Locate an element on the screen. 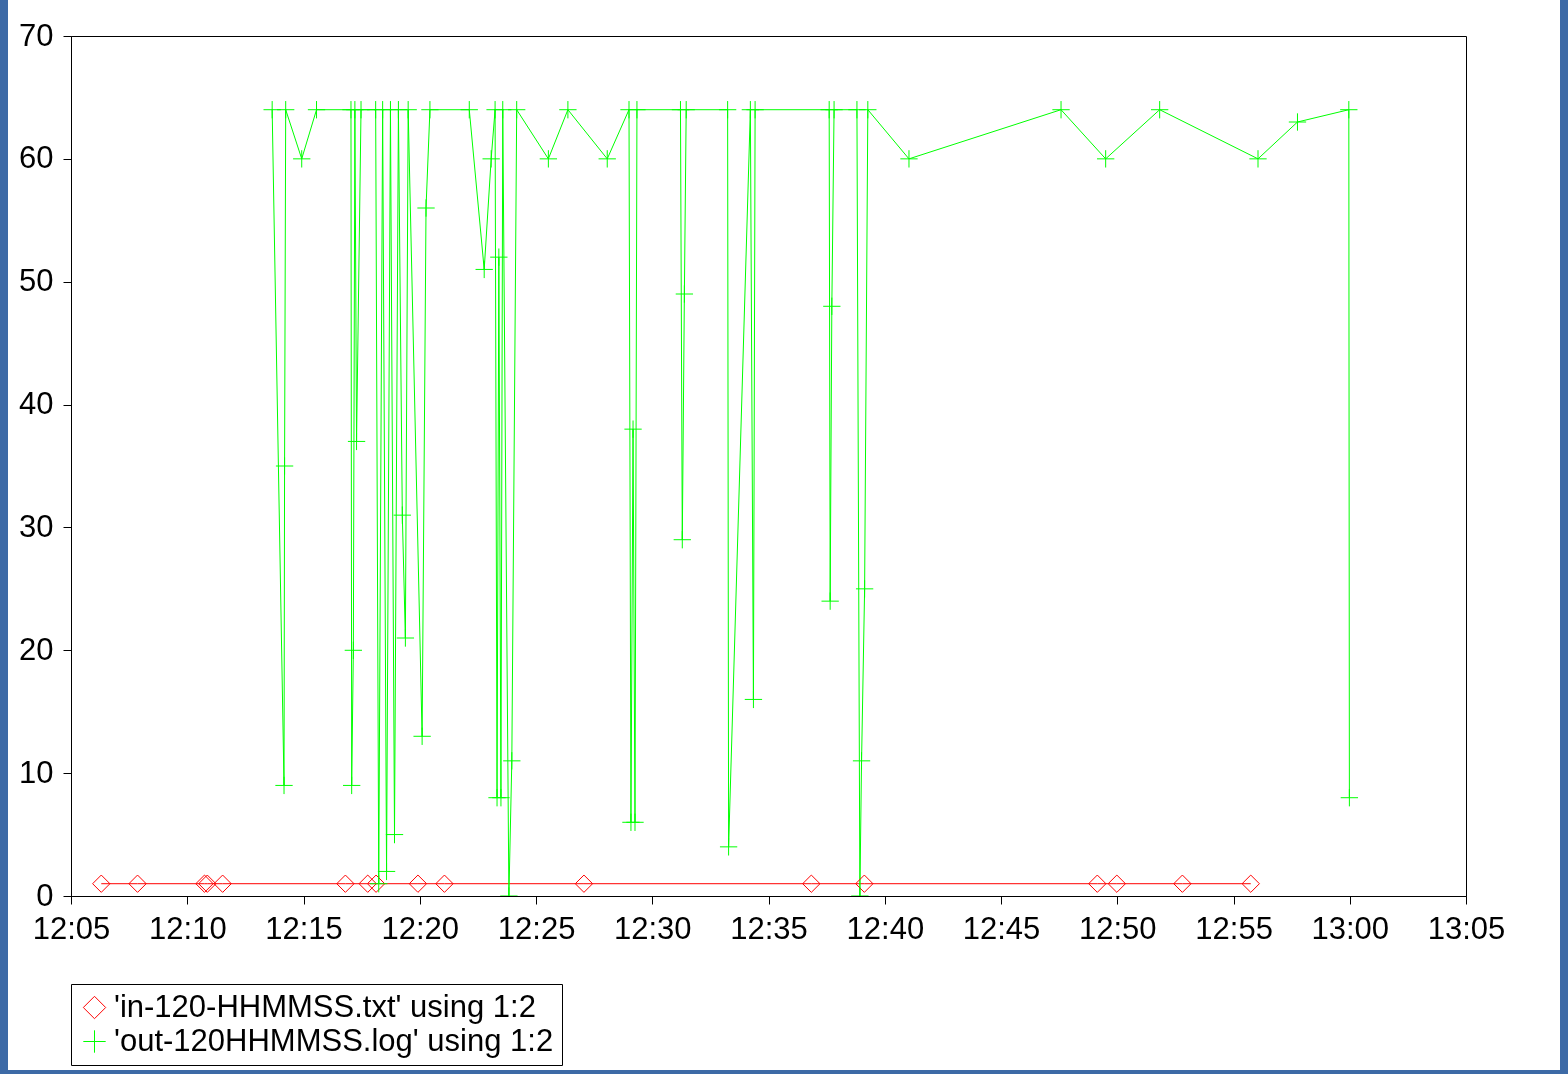 This screenshot has height=1074, width=1568. x-tick-label: 12:25 is located at coordinates (536, 928).